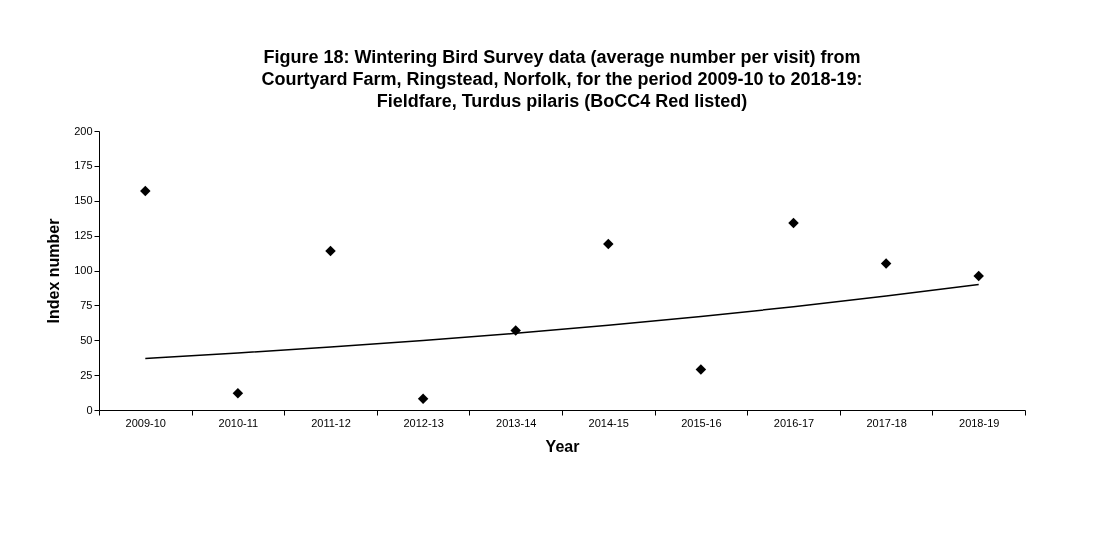 This screenshot has width=1110, height=537. What do you see at coordinates (86, 339) in the screenshot?
I see `y-tick-label: 50` at bounding box center [86, 339].